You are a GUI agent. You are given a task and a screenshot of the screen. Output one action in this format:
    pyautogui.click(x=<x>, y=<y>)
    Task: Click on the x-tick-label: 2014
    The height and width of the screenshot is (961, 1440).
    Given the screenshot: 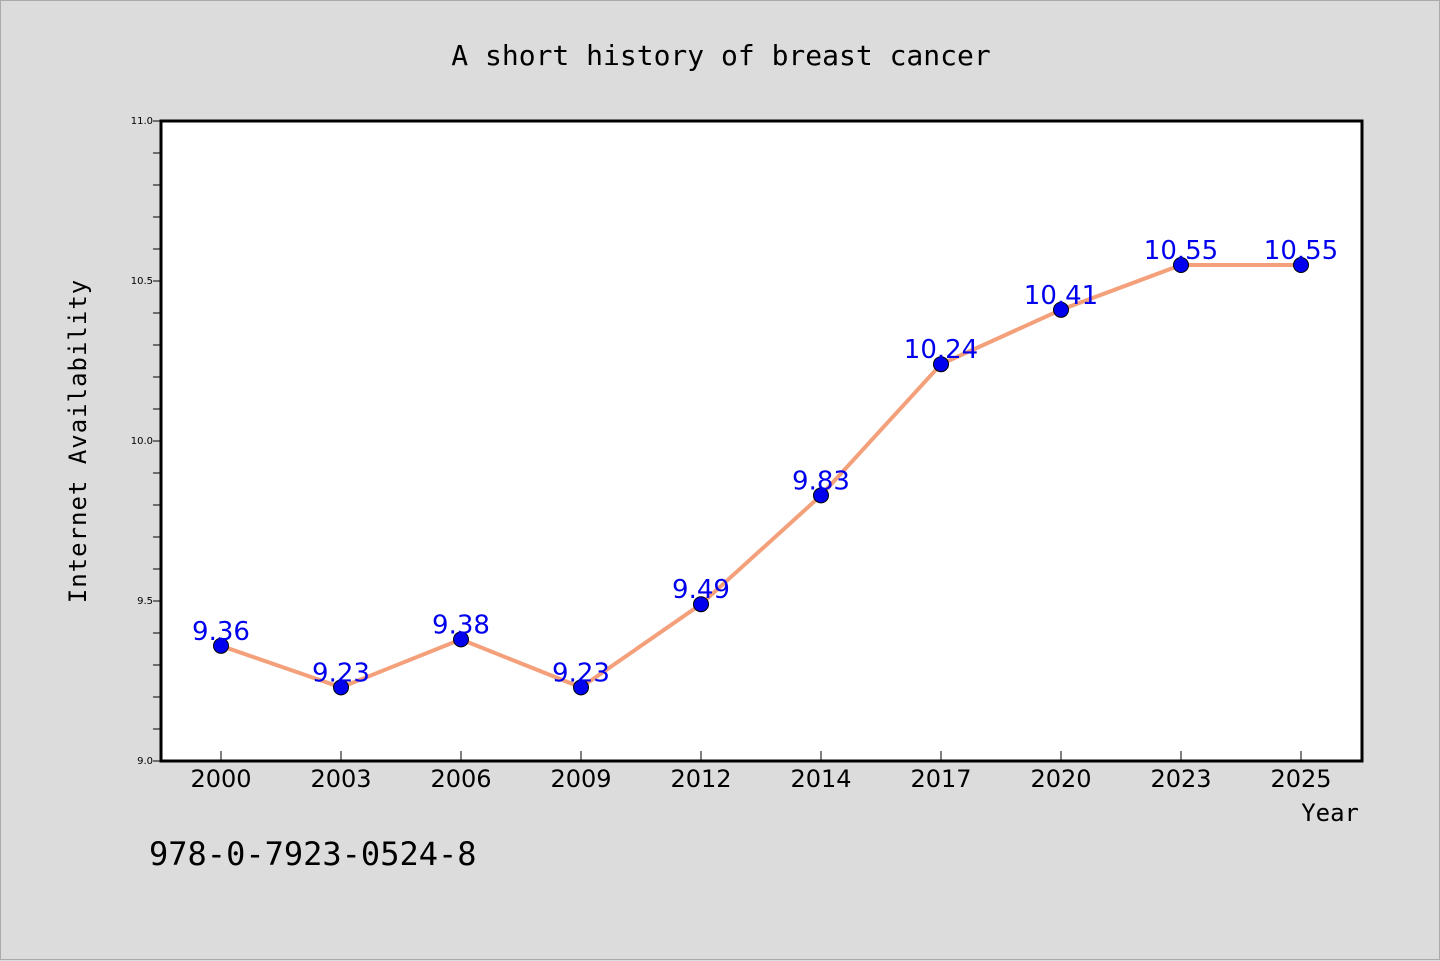 What is the action you would take?
    pyautogui.click(x=820, y=779)
    